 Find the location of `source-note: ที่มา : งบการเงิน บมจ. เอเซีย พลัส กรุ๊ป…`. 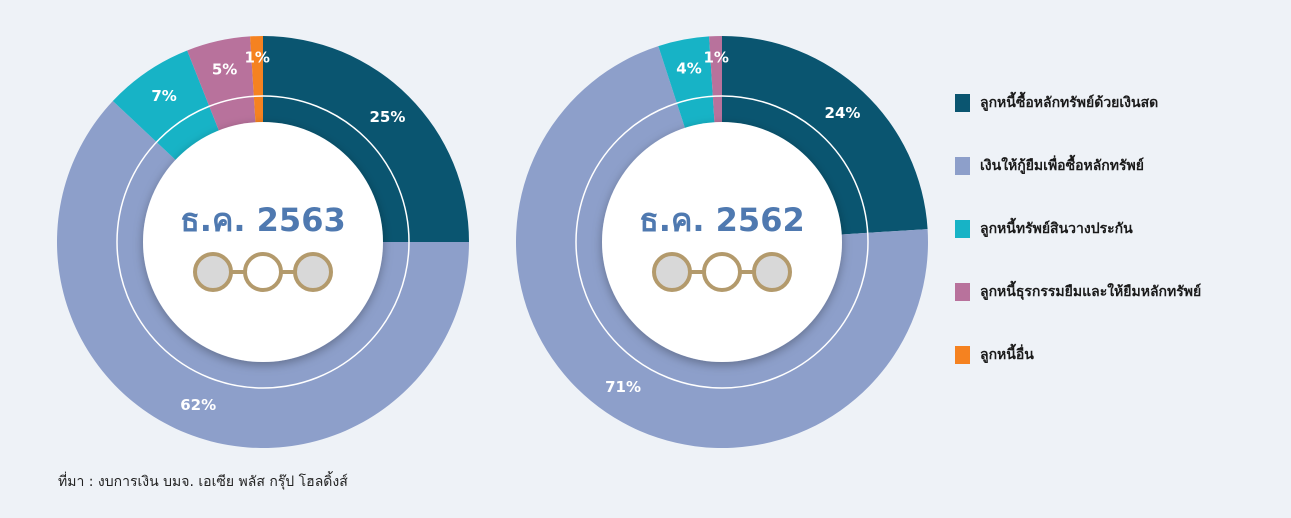

source-note: ที่มา : งบการเงิน บมจ. เอเซีย พลัส กรุ๊ป… is located at coordinates (203, 480).